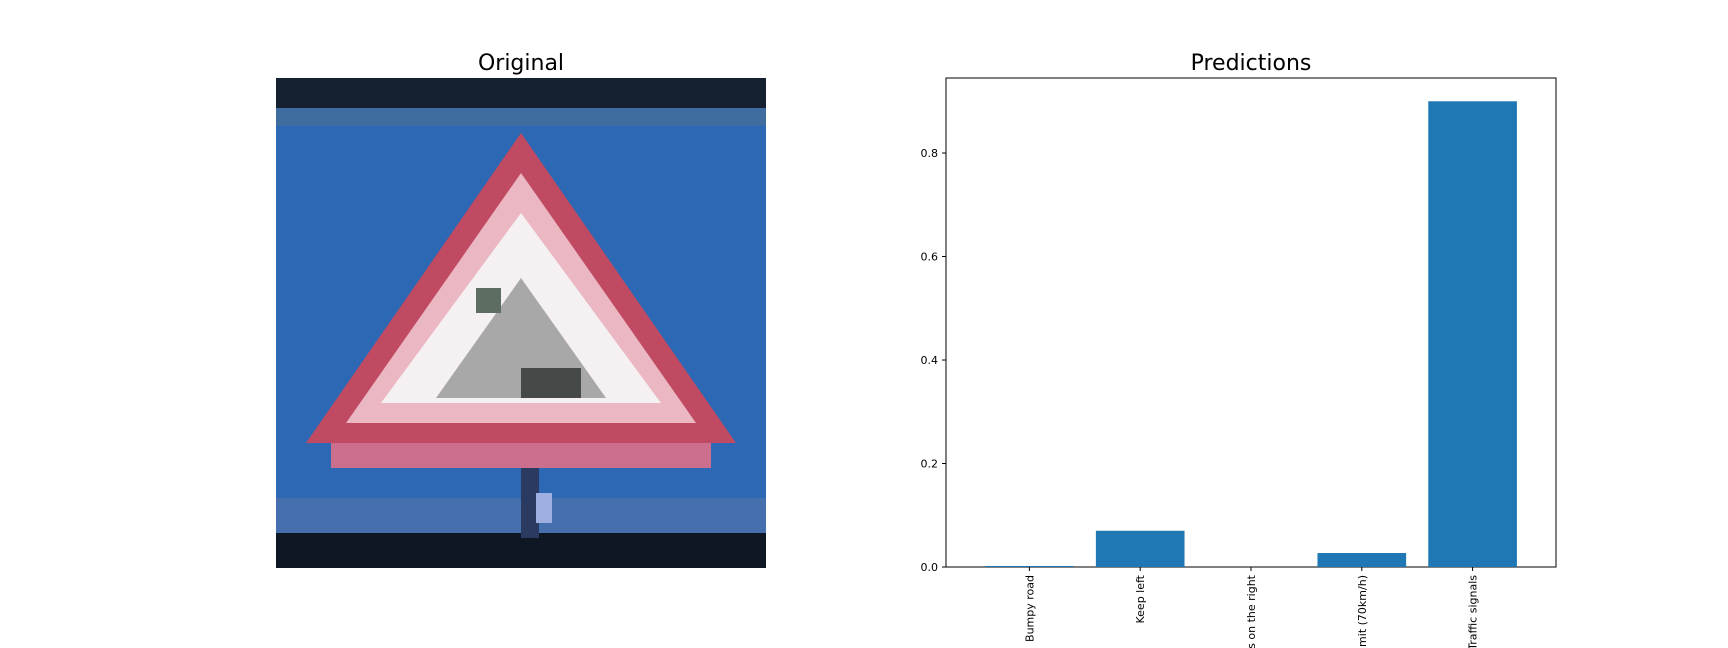 Image resolution: width=1728 pixels, height=648 pixels. What do you see at coordinates (1029, 608) in the screenshot?
I see `x-tick-label: Bumpy road` at bounding box center [1029, 608].